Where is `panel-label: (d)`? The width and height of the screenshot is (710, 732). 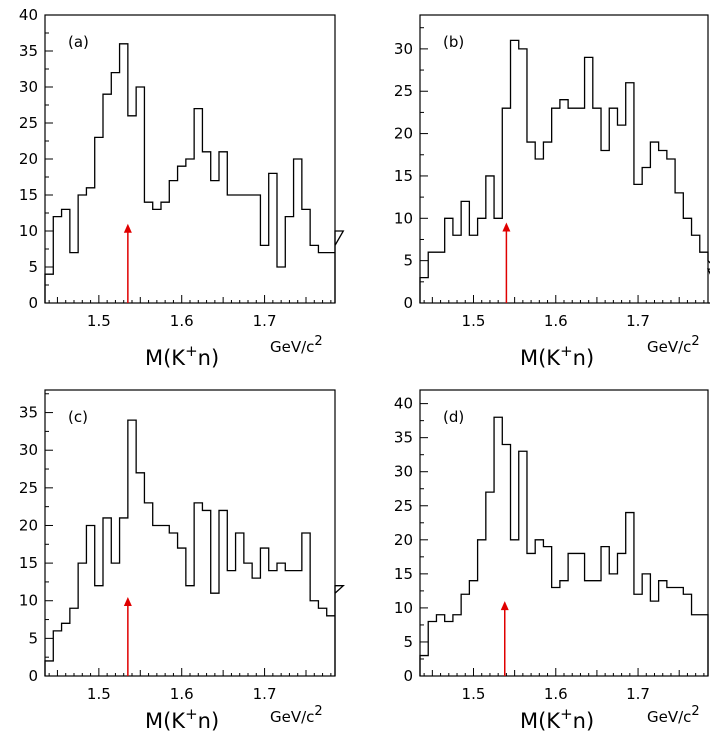 panel-label: (d) is located at coordinates (453, 417).